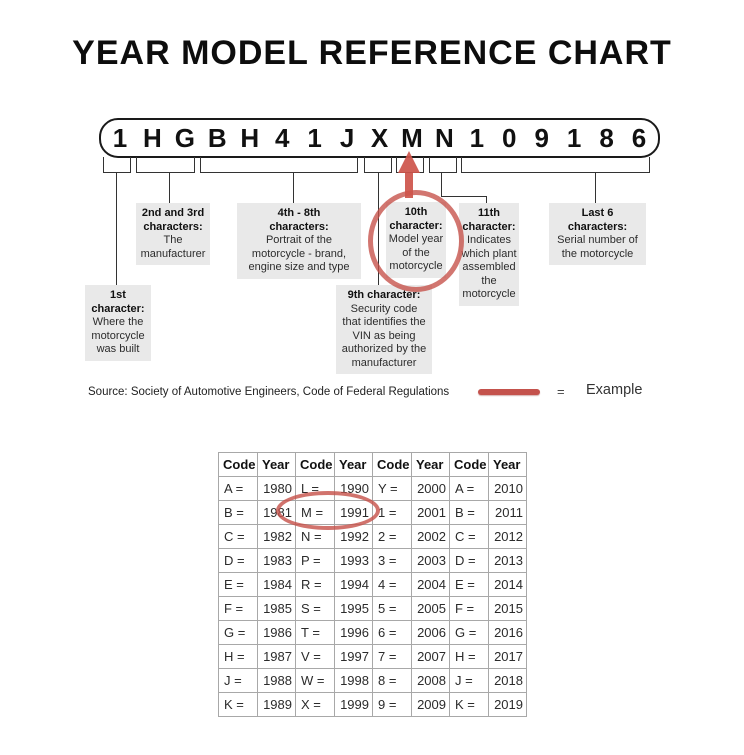  What do you see at coordinates (315, 584) in the screenshot?
I see `code-cell: R =` at bounding box center [315, 584].